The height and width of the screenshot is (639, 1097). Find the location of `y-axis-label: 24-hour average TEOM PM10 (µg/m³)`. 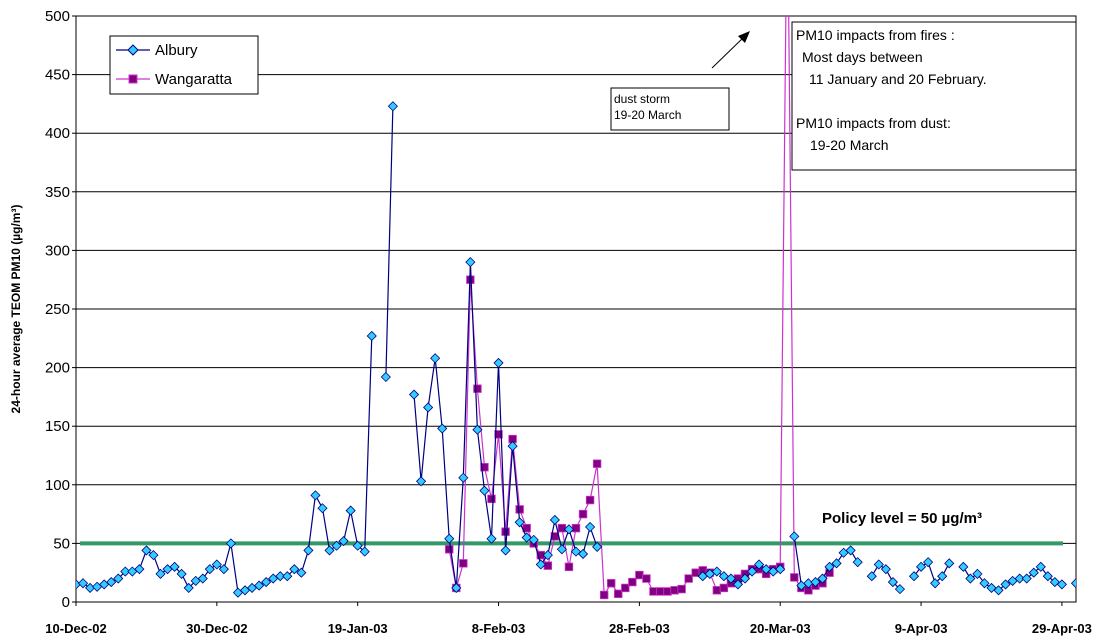

y-axis-label: 24-hour average TEOM PM10 (µg/m³) is located at coordinates (16, 309).